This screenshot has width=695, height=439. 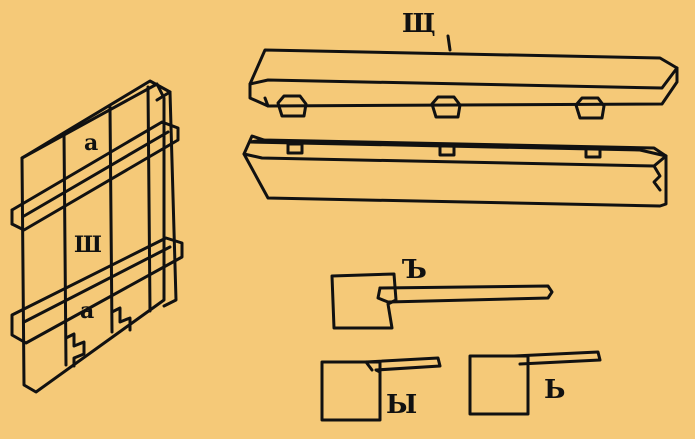 What do you see at coordinates (657, 178) in the screenshot?
I see `lower-beam-end-crack` at bounding box center [657, 178].